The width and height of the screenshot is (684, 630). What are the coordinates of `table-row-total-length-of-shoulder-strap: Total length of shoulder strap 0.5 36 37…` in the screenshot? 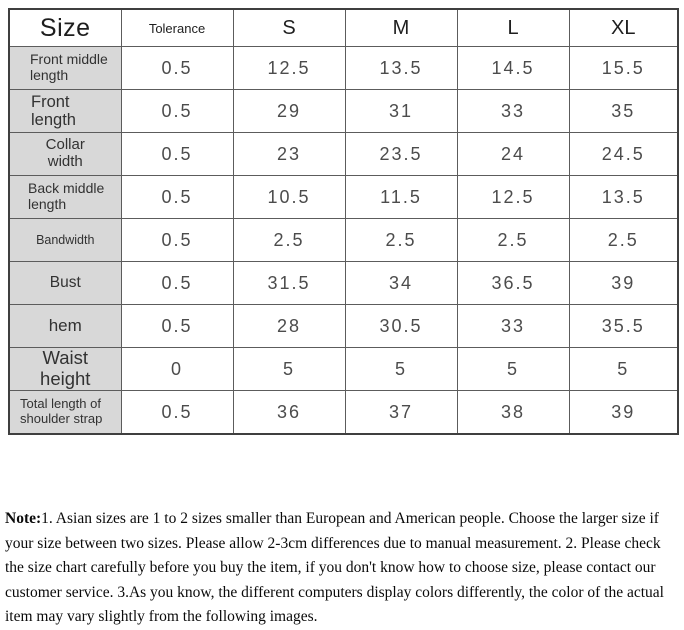 It's located at (343, 412).